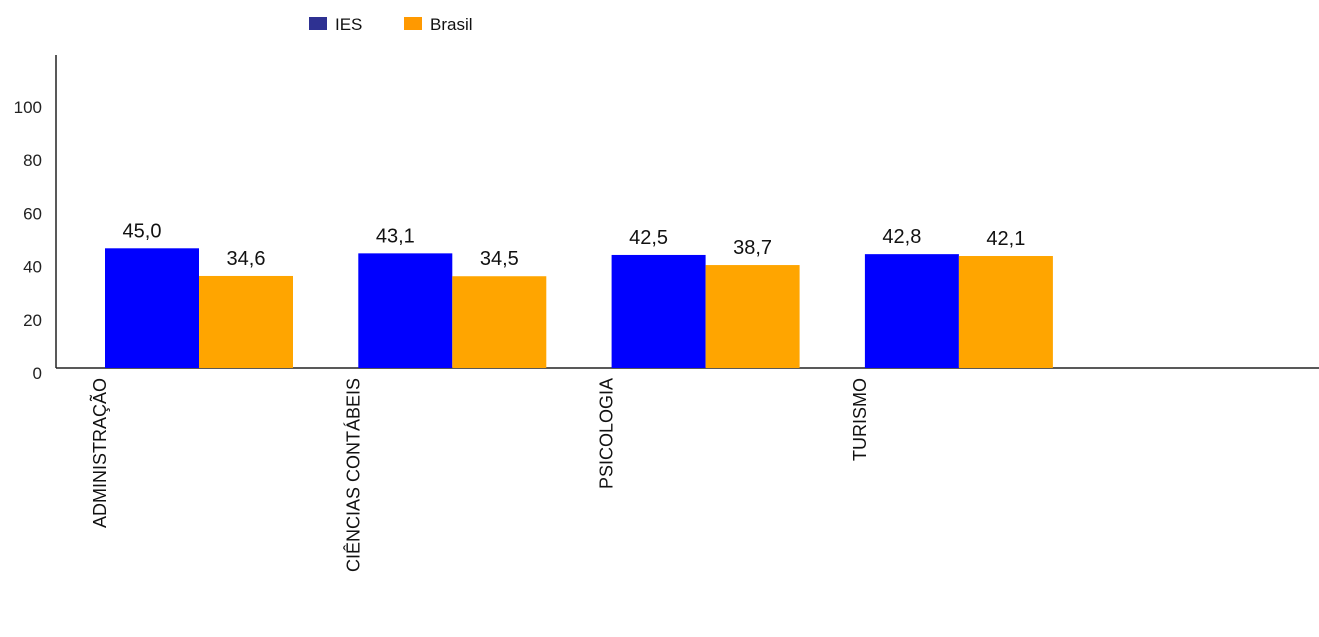 The image size is (1319, 637). What do you see at coordinates (752, 248) in the screenshot?
I see `data-label: 38,7` at bounding box center [752, 248].